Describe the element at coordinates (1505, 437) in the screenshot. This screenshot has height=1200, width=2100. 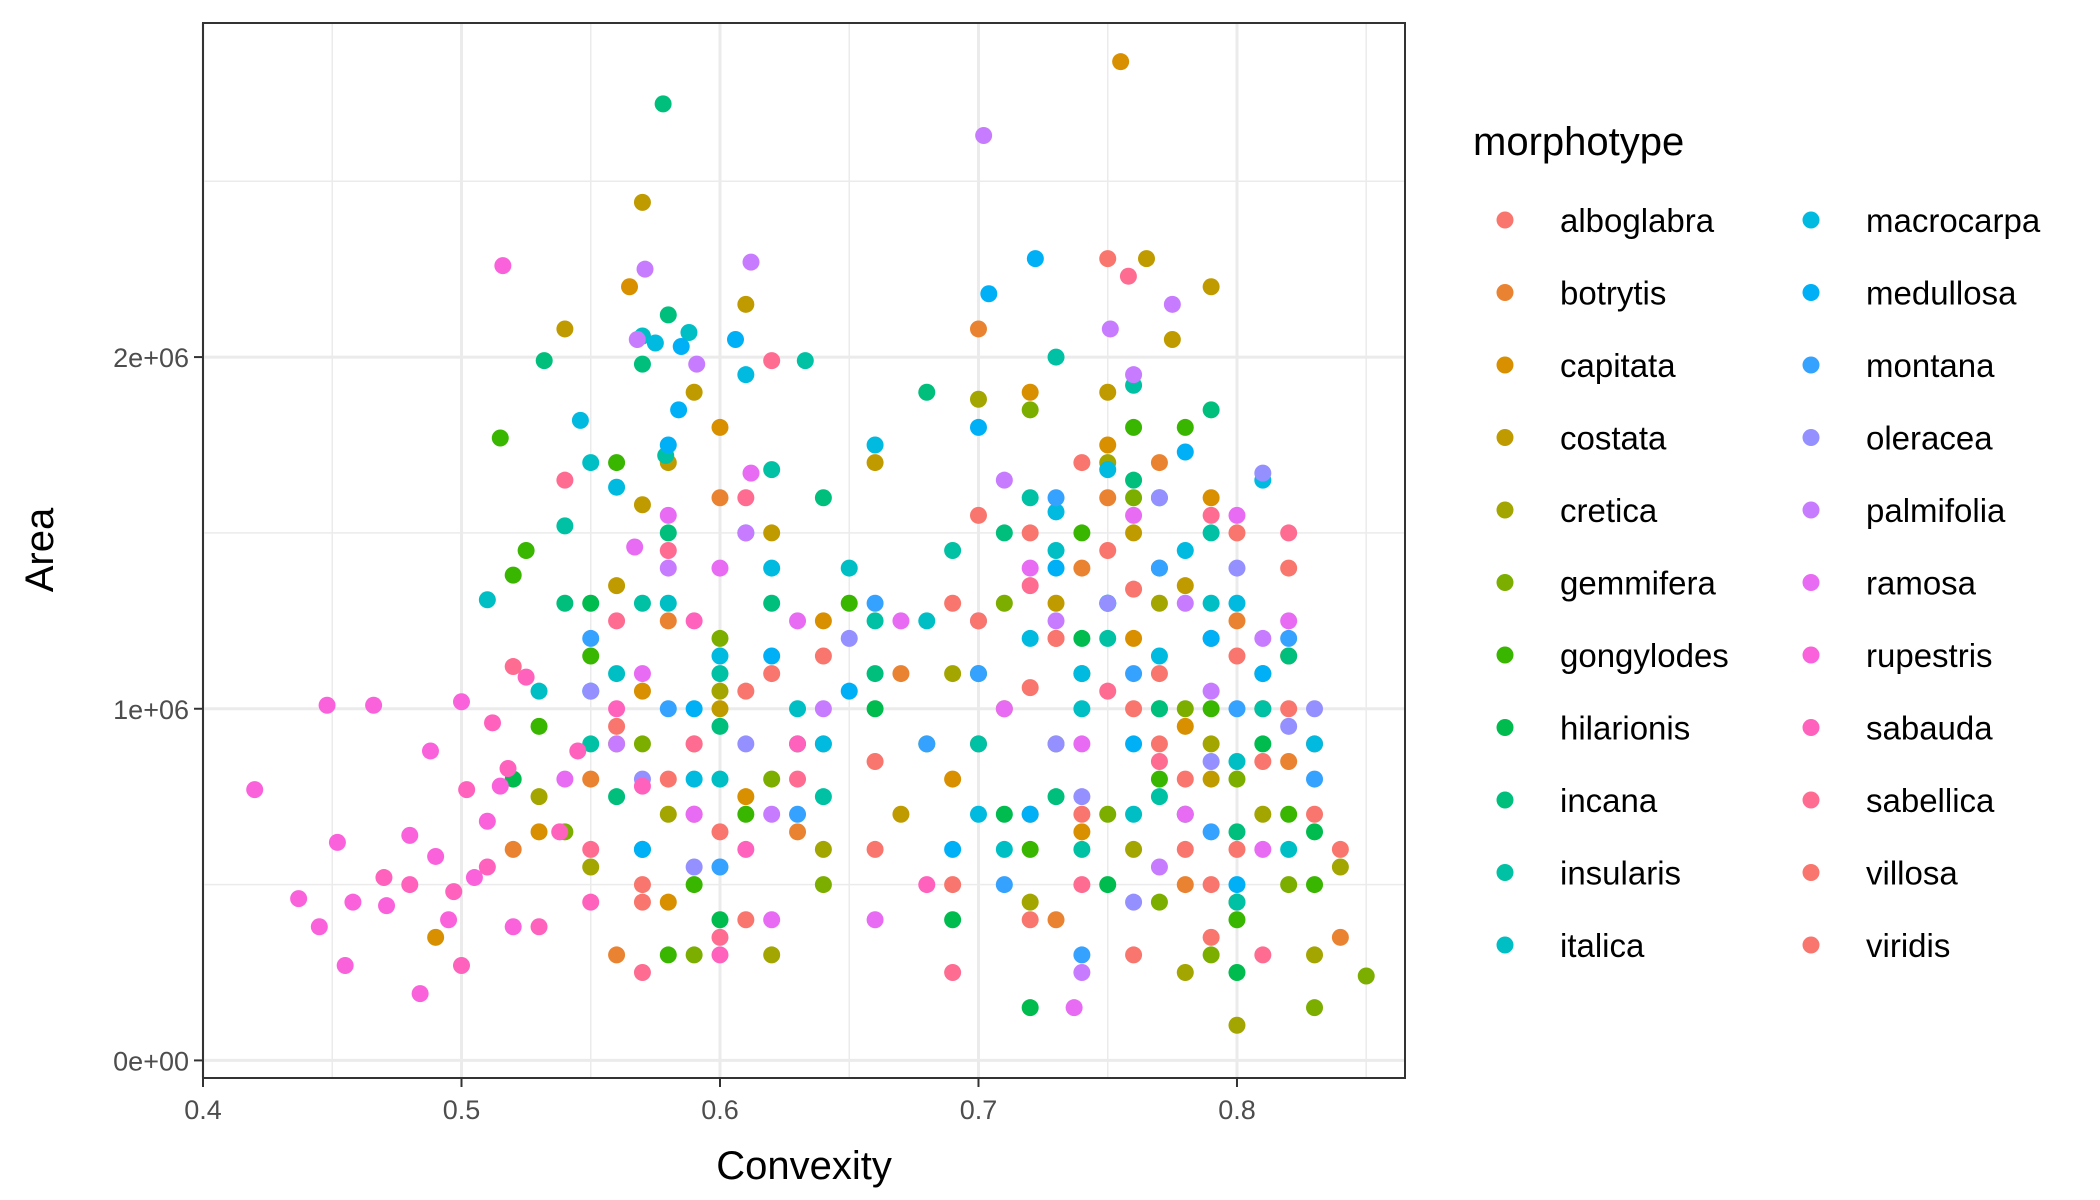
I see `legend-key-costata` at that location.